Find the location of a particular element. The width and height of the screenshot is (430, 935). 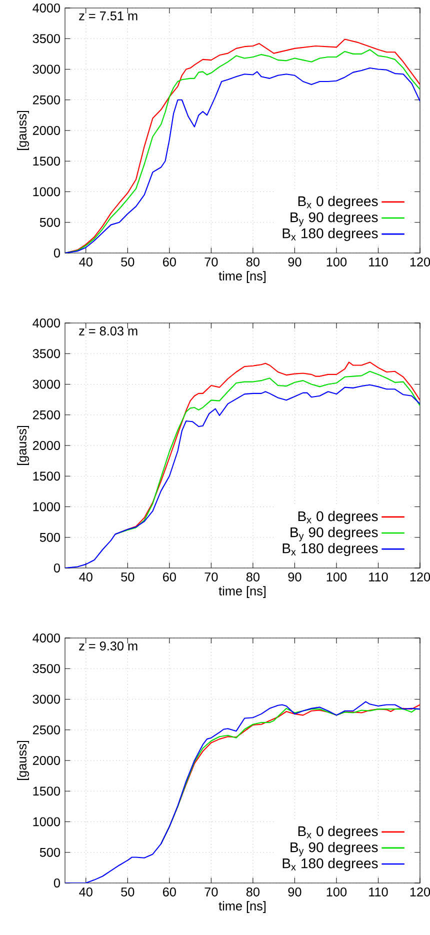

chart-title: z = 7.51 m is located at coordinates (108, 16).